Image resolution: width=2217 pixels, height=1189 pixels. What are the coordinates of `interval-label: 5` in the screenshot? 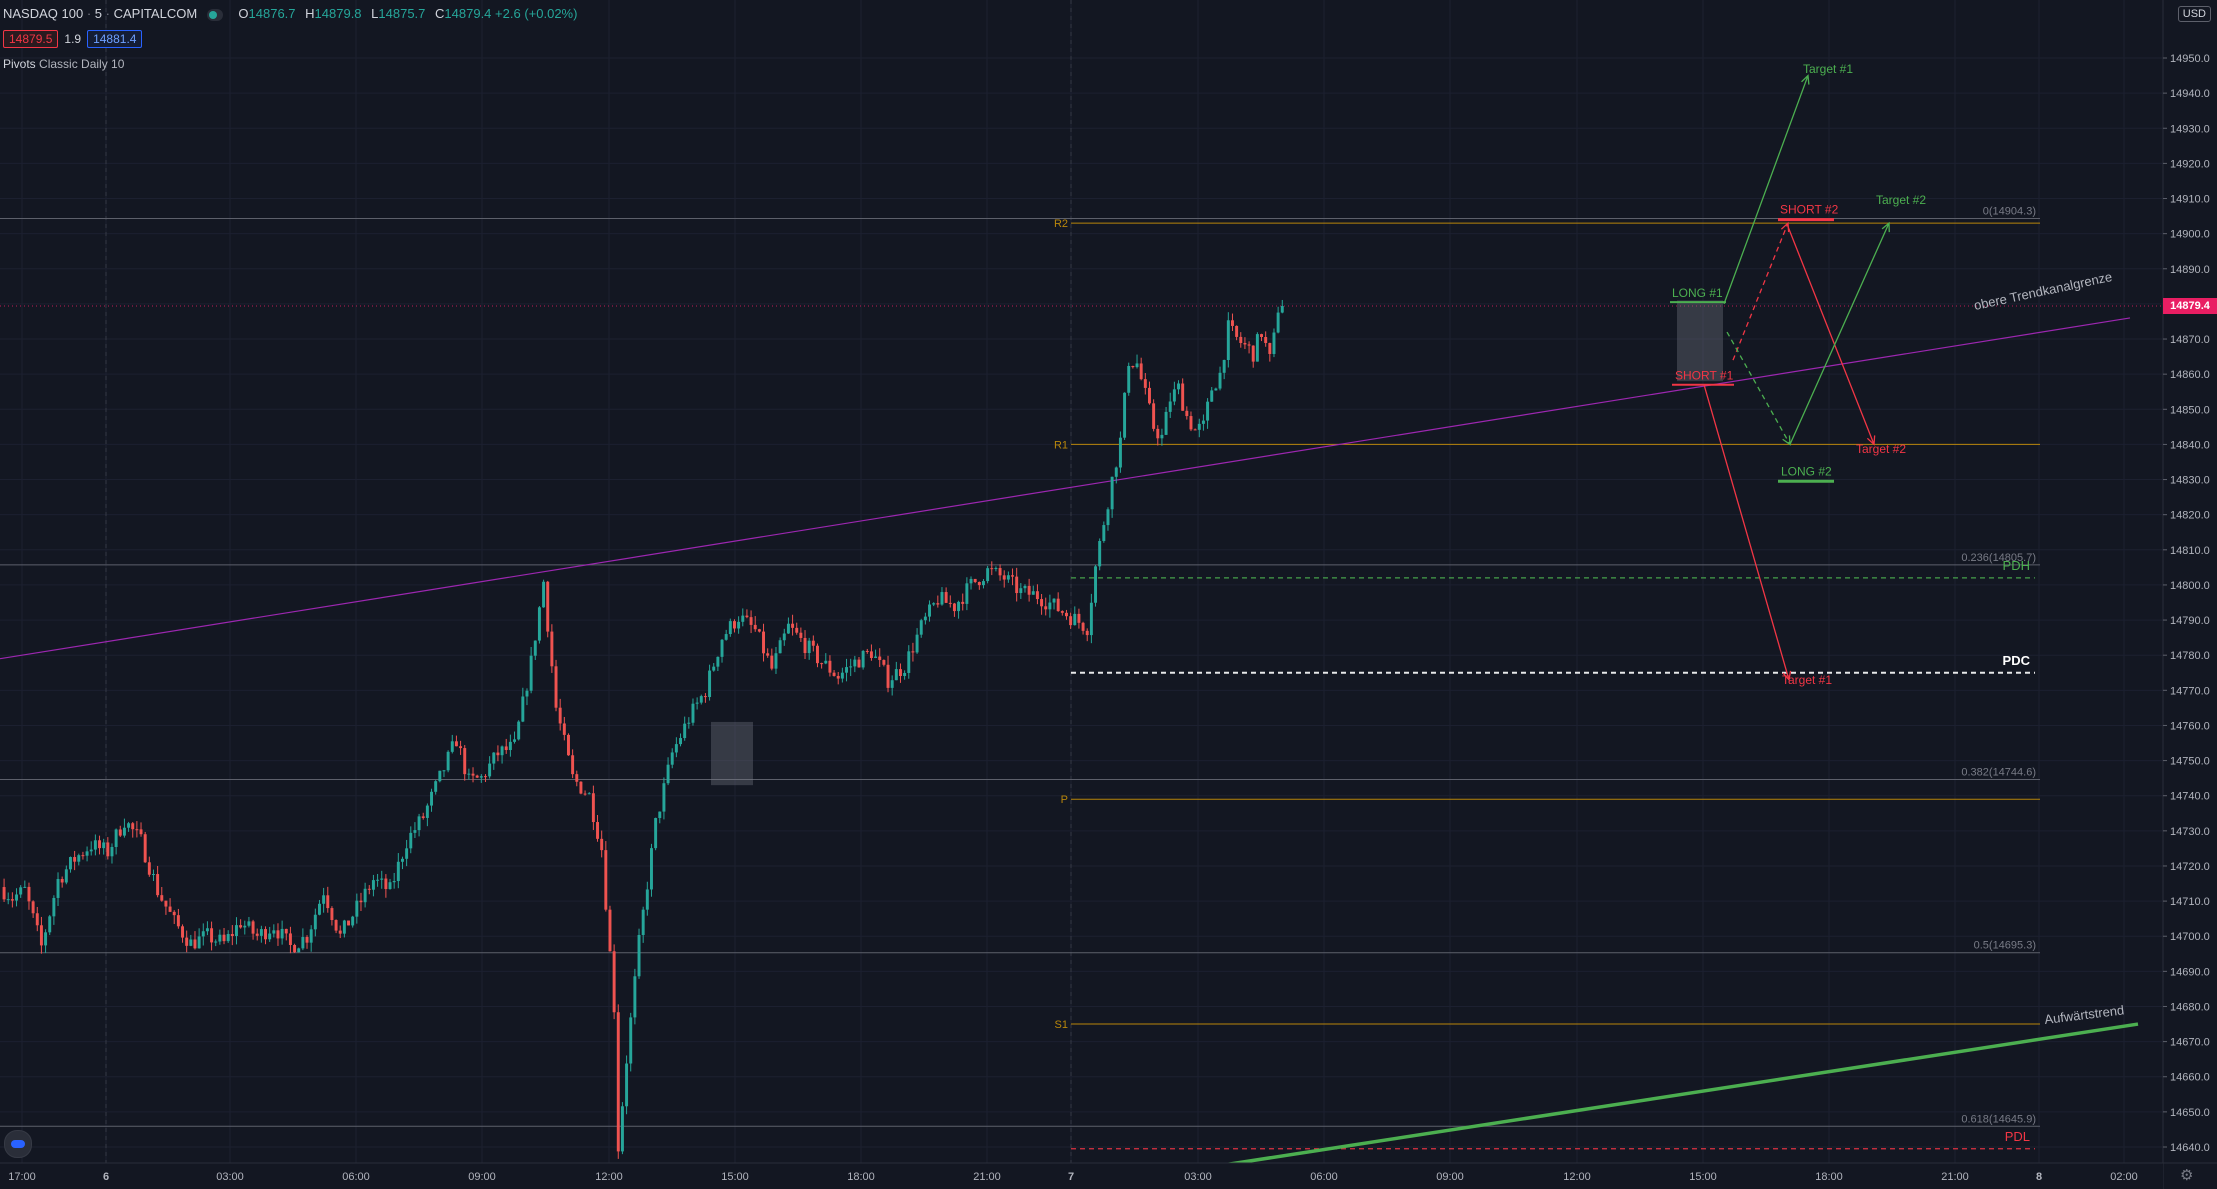 It's located at (98, 13).